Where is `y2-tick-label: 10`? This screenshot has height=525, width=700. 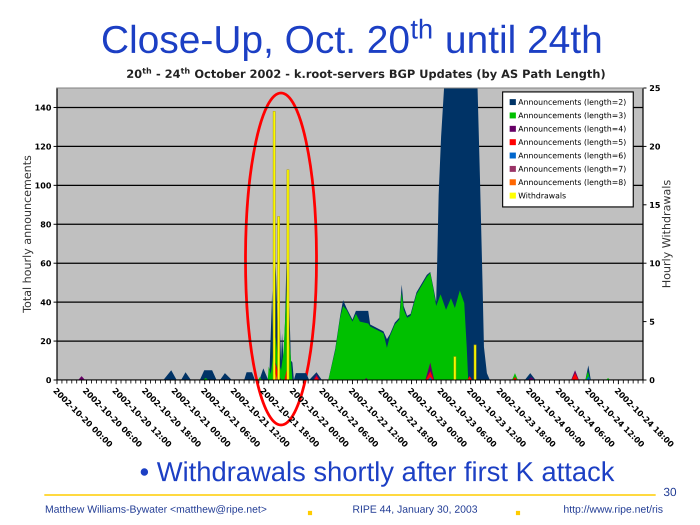
y2-tick-label: 10 is located at coordinates (655, 263).